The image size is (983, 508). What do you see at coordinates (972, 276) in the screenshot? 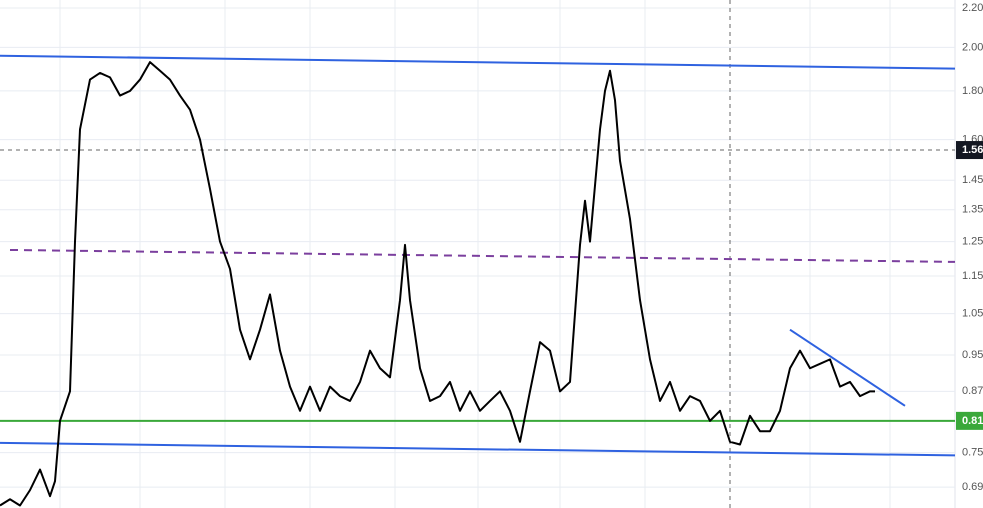
I see `y-tick-label: 1.15` at bounding box center [972, 276].